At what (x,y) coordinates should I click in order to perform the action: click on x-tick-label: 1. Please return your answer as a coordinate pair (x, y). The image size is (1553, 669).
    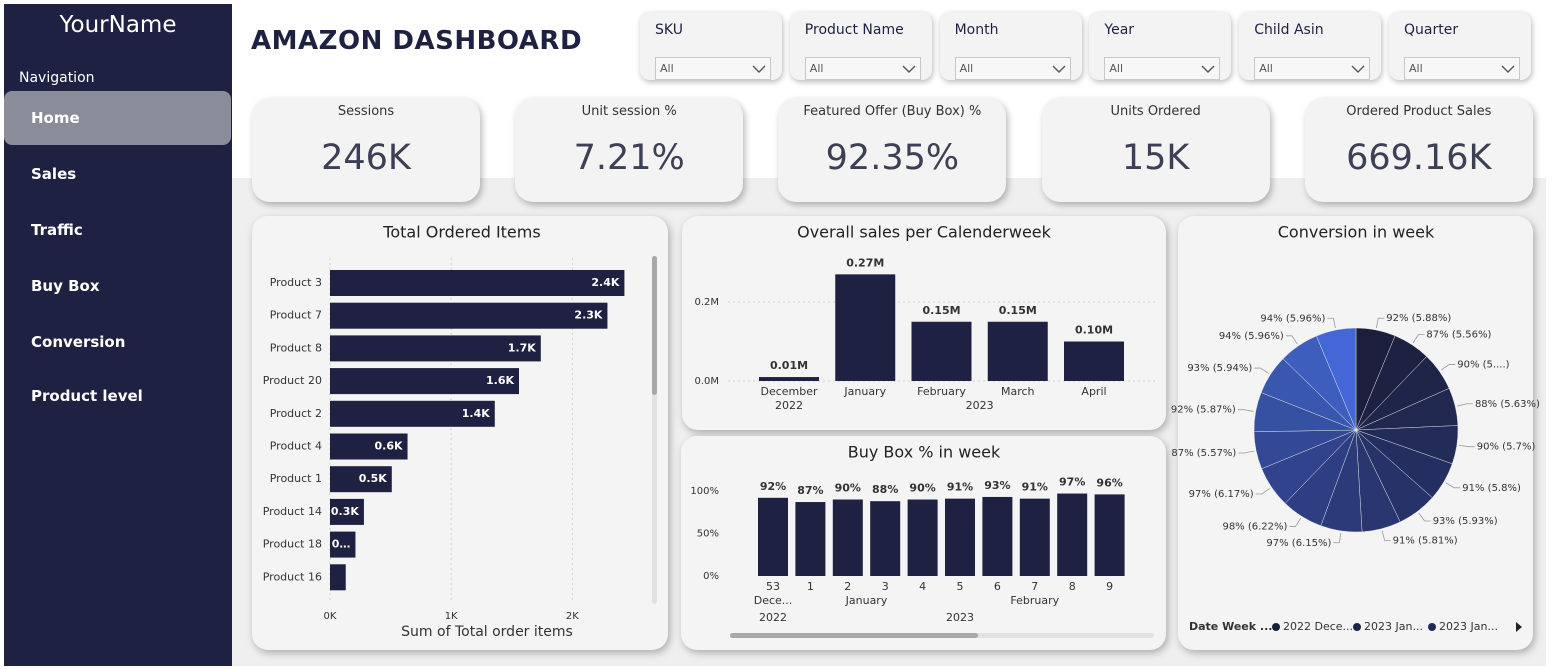
    Looking at the image, I should click on (810, 586).